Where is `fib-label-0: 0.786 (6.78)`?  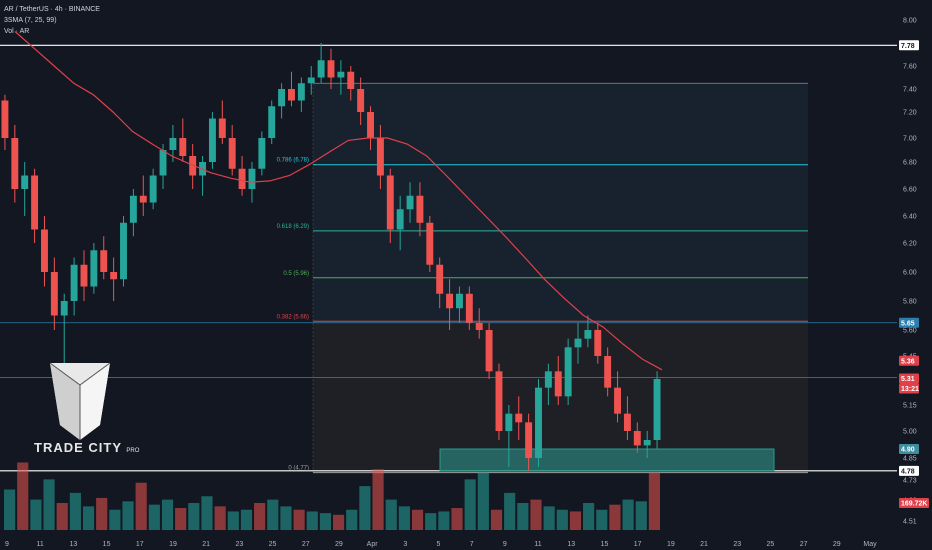
fib-label-0: 0.786 (6.78) is located at coordinates (293, 161).